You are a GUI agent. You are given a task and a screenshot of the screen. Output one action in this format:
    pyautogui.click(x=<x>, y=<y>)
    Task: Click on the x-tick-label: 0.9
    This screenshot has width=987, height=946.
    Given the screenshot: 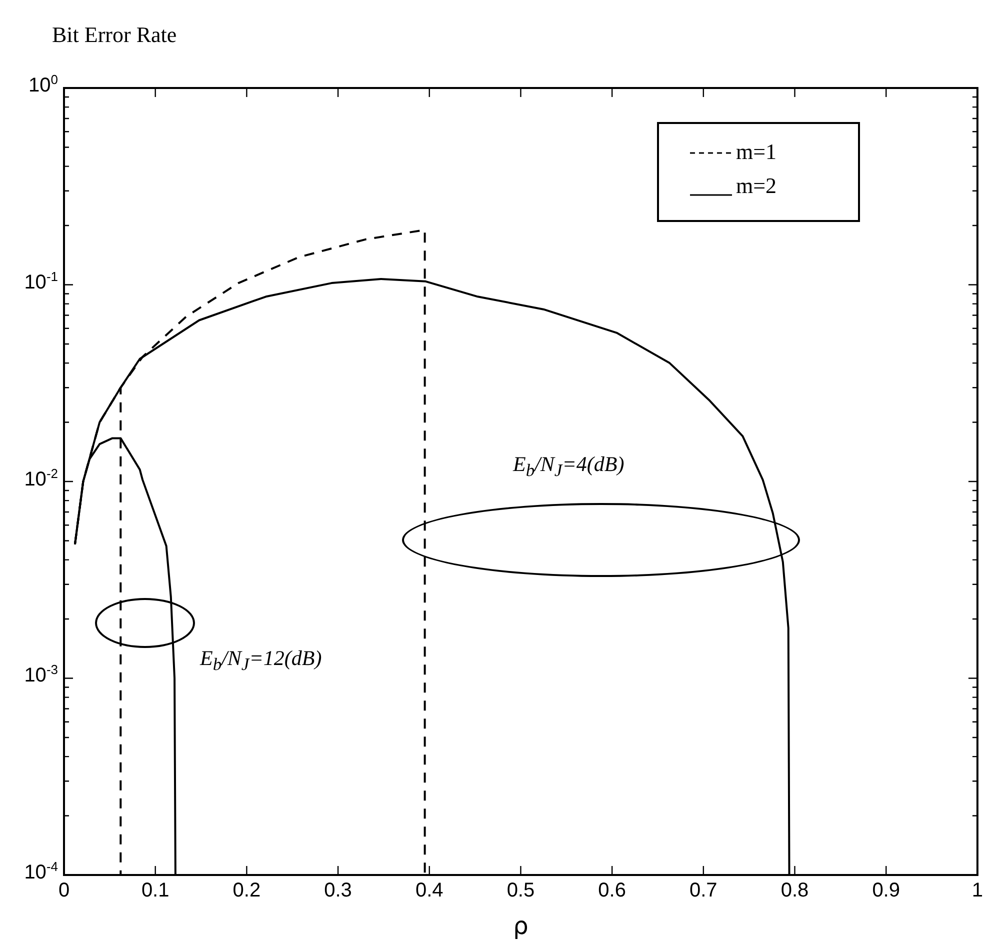 What is the action you would take?
    pyautogui.click(x=886, y=891)
    